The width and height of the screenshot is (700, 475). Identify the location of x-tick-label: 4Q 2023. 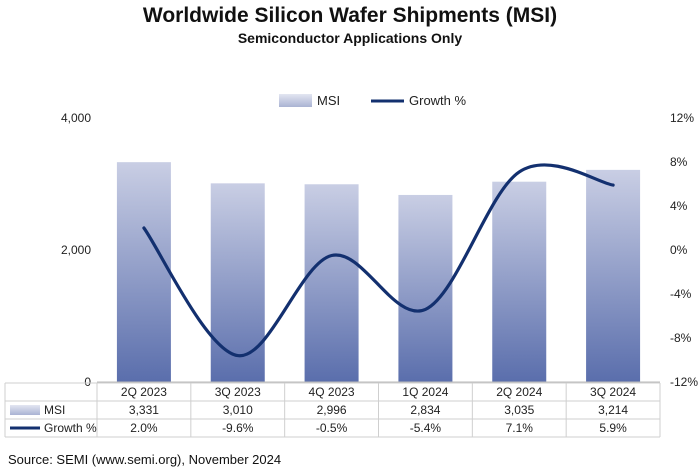
(332, 392).